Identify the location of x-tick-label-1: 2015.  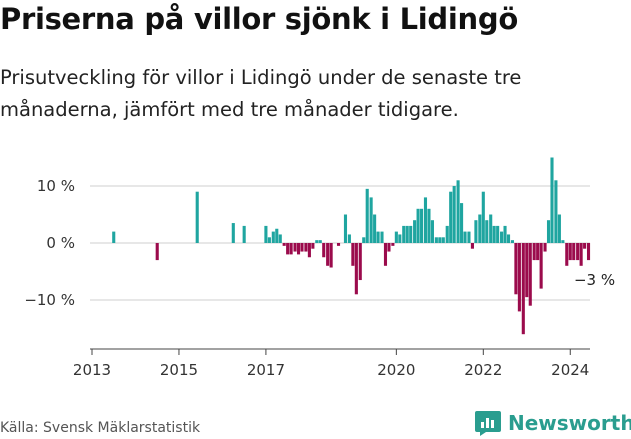
(179, 370).